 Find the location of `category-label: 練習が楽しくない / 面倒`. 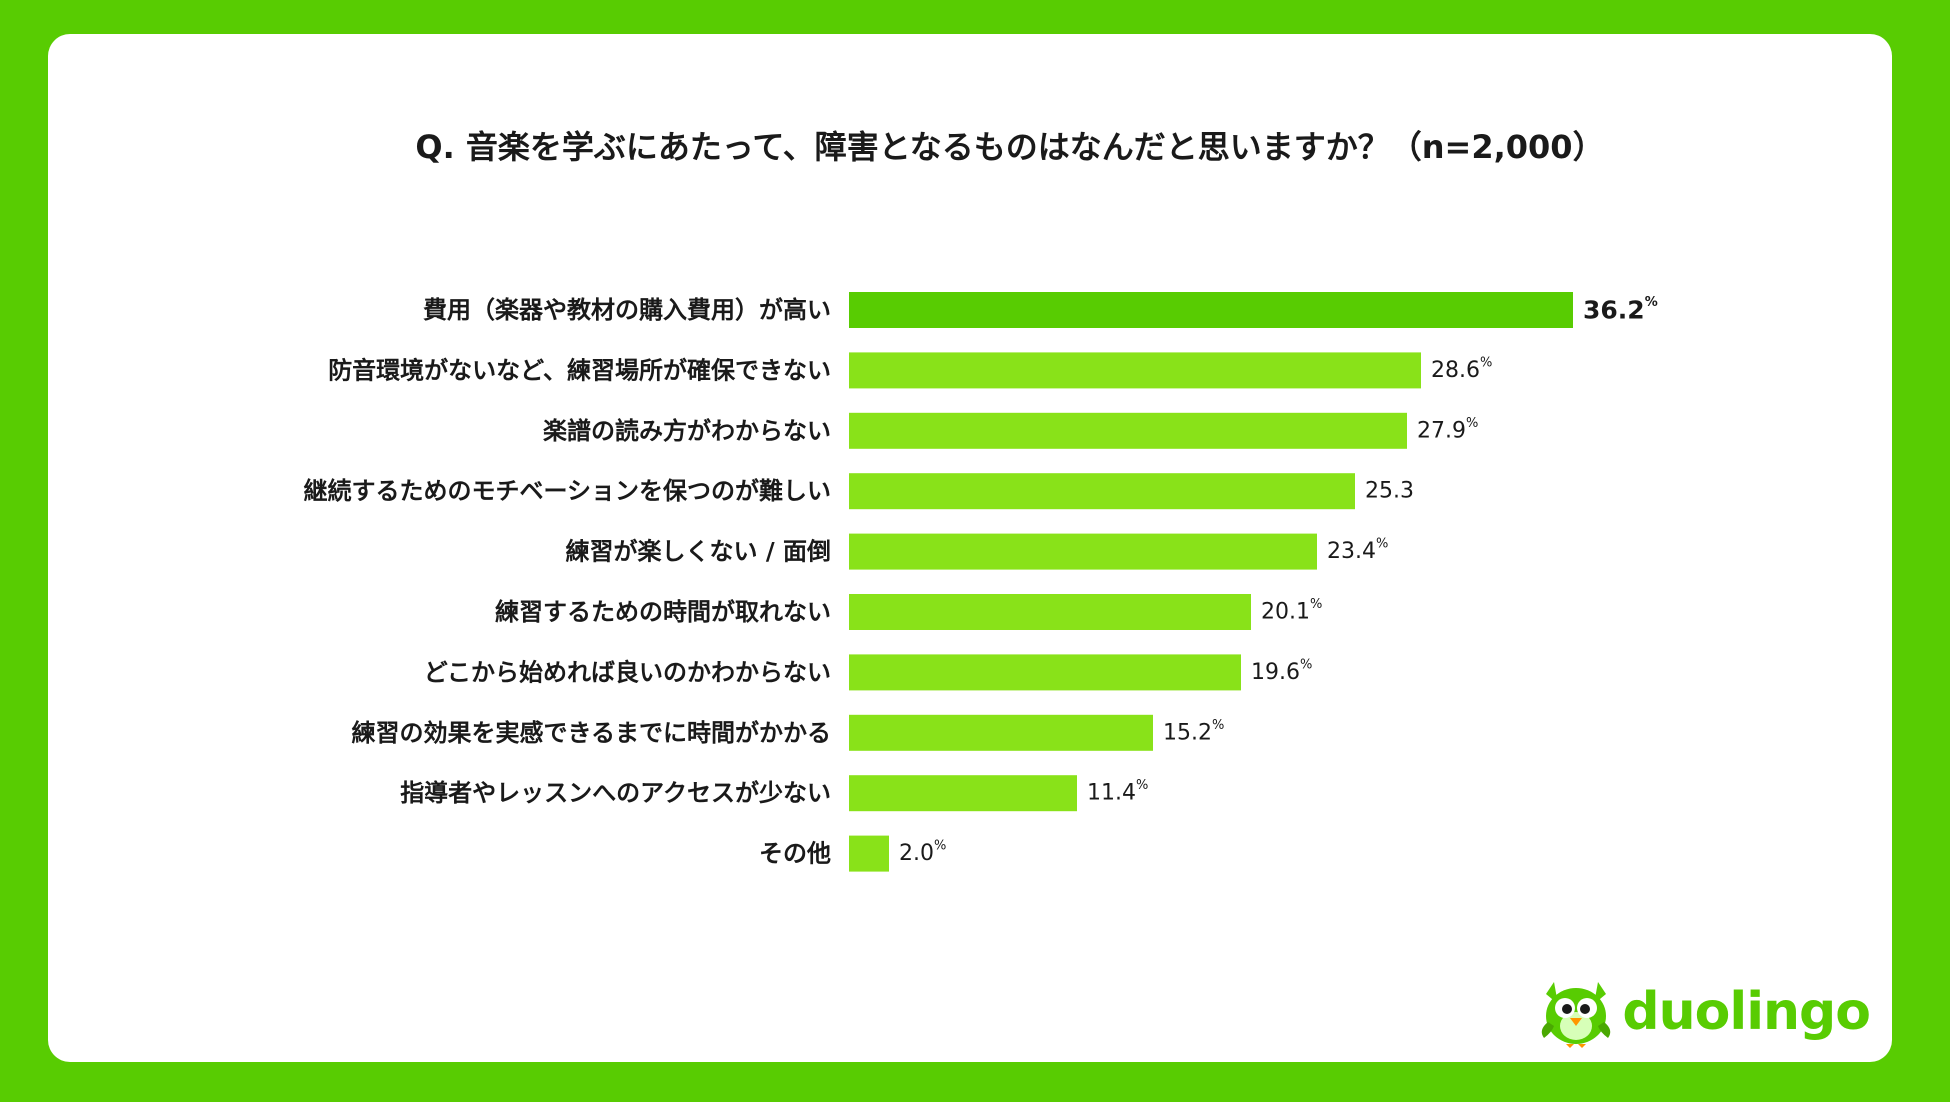

category-label: 練習が楽しくない / 面倒 is located at coordinates (698, 552).